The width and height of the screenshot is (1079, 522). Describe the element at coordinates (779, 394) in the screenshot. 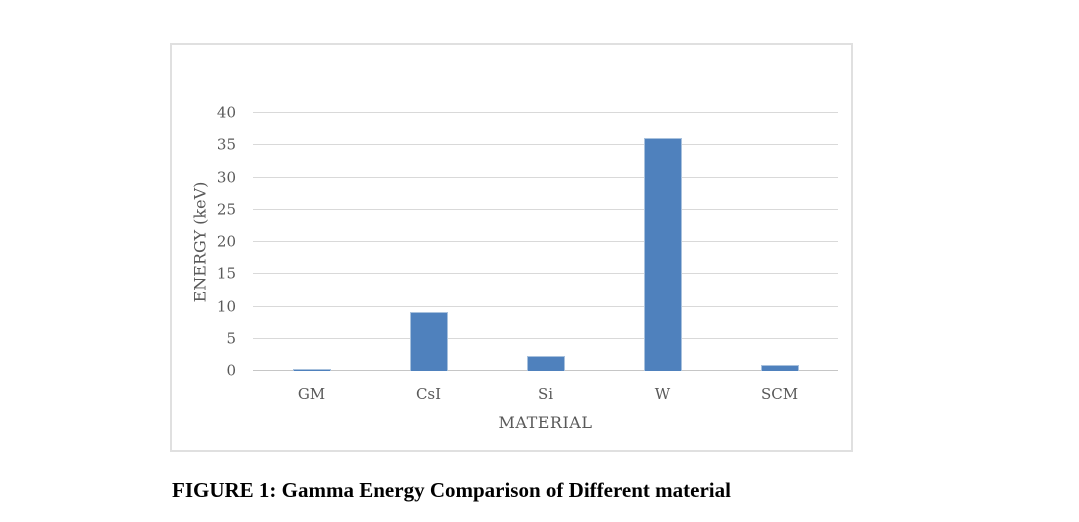

I see `category-label-SCM: SCM` at that location.